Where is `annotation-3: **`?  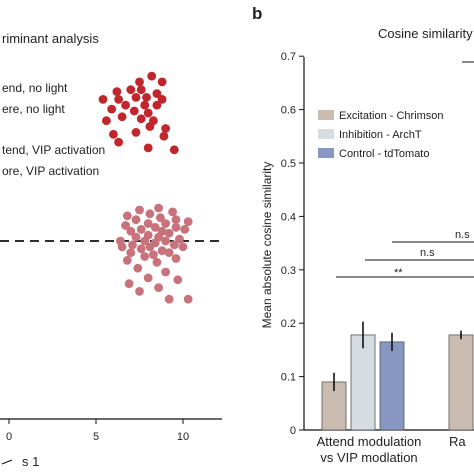
annotation-3: ** is located at coordinates (398, 273).